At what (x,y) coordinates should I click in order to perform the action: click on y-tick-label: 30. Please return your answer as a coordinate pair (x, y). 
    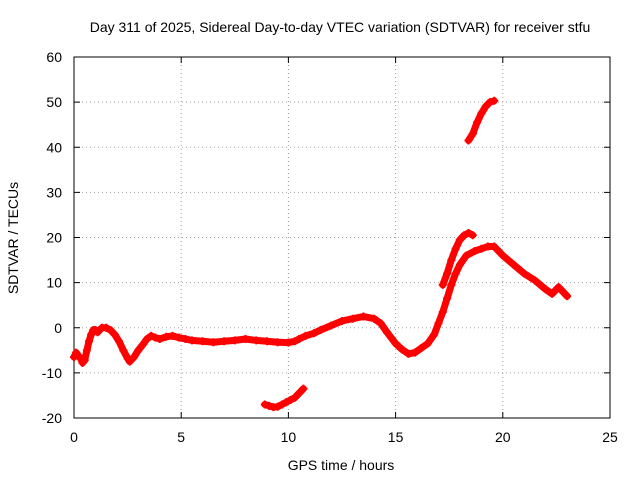
    Looking at the image, I should click on (54, 192).